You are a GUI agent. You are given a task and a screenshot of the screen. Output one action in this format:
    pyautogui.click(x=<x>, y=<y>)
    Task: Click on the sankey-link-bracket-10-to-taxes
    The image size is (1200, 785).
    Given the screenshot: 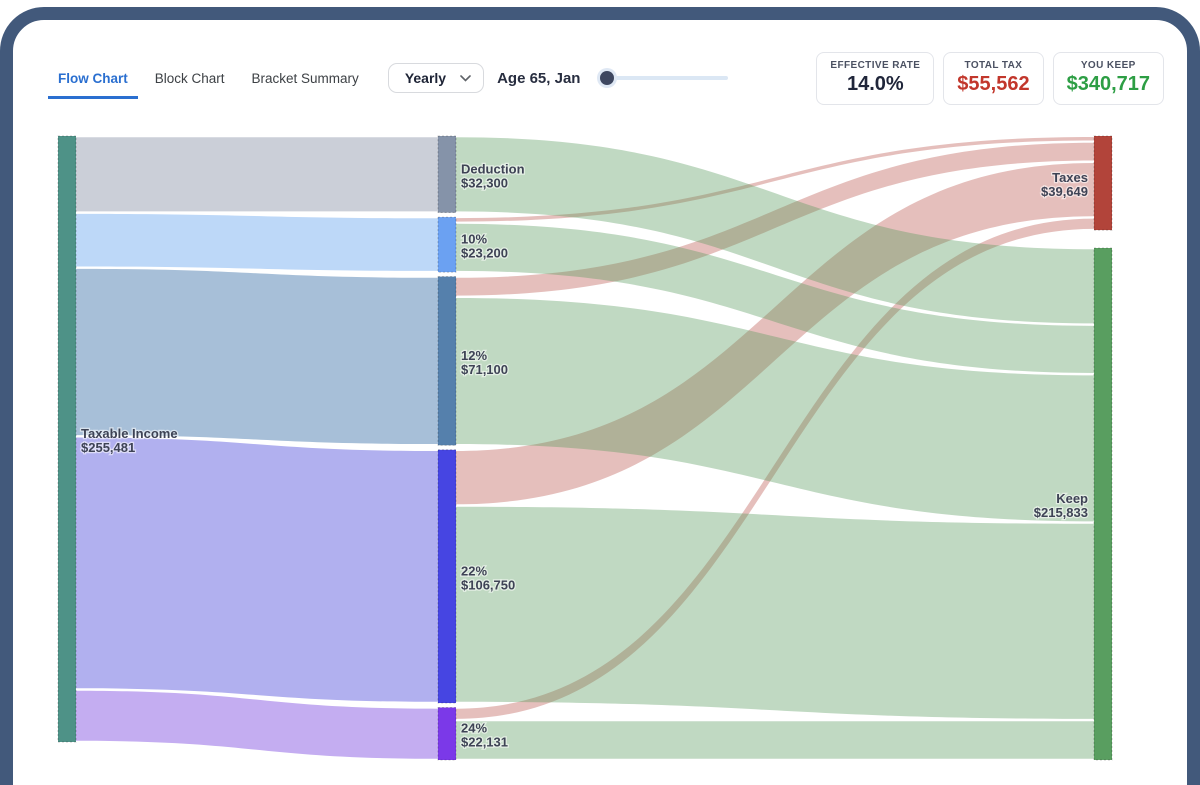 What is the action you would take?
    pyautogui.click(x=775, y=179)
    